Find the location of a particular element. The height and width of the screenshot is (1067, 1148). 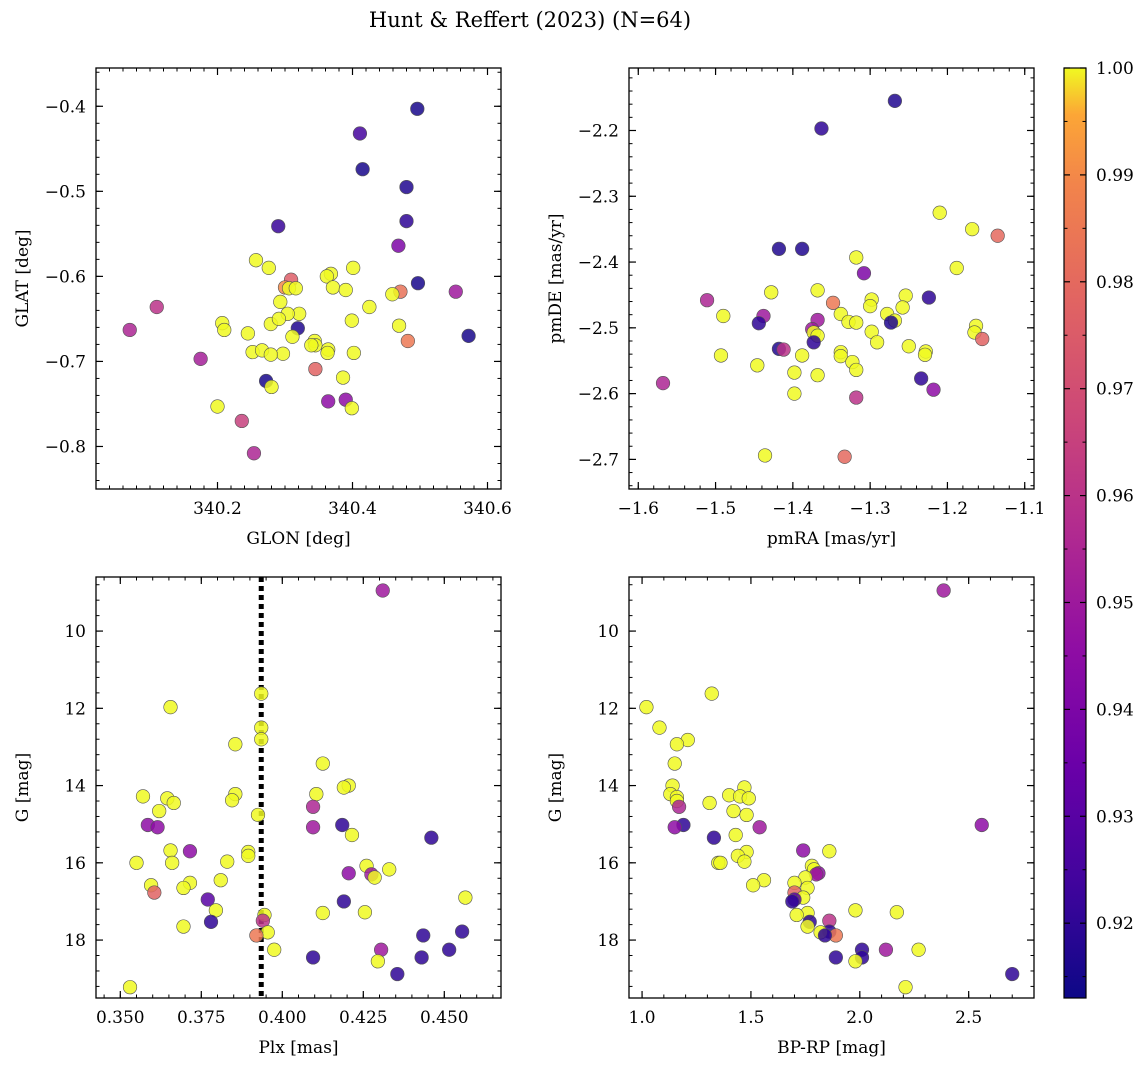

y-tick-label: −0.7 is located at coordinates (65, 362).